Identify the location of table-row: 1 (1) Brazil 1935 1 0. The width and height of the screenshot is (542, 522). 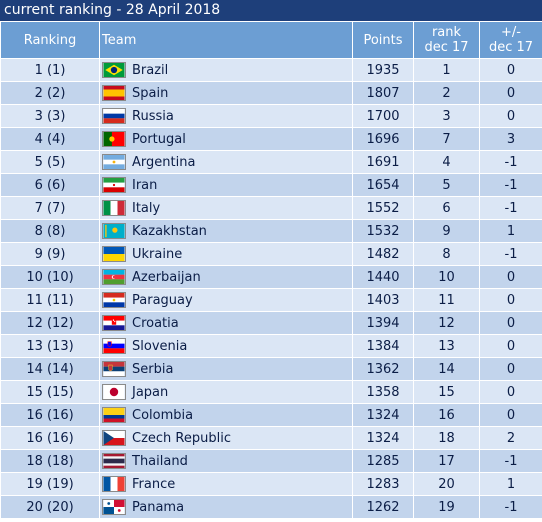
(271, 70).